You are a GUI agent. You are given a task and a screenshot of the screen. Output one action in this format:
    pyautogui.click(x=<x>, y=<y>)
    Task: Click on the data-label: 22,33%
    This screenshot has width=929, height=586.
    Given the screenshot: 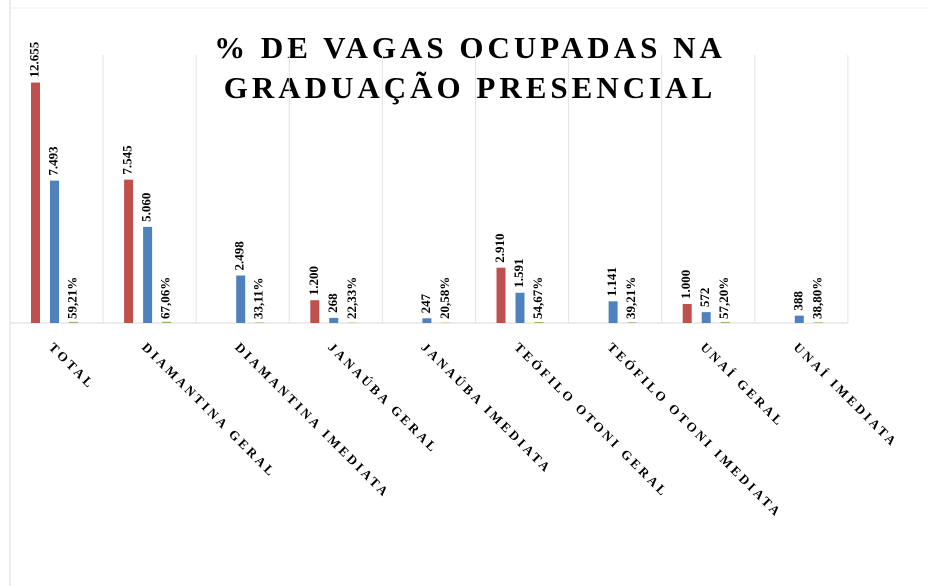 What is the action you would take?
    pyautogui.click(x=351, y=298)
    